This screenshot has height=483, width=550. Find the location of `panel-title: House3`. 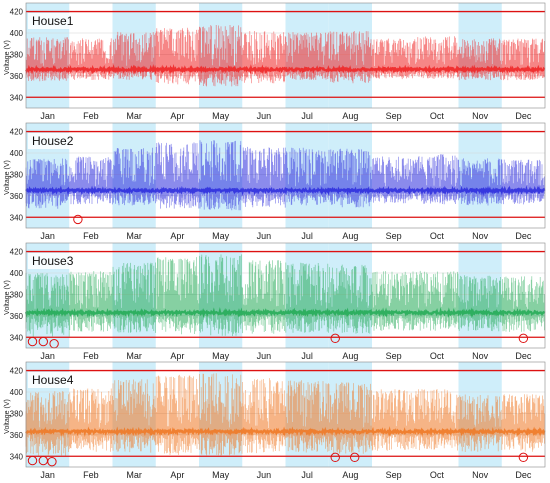

panel-title: House3 is located at coordinates (53, 261).